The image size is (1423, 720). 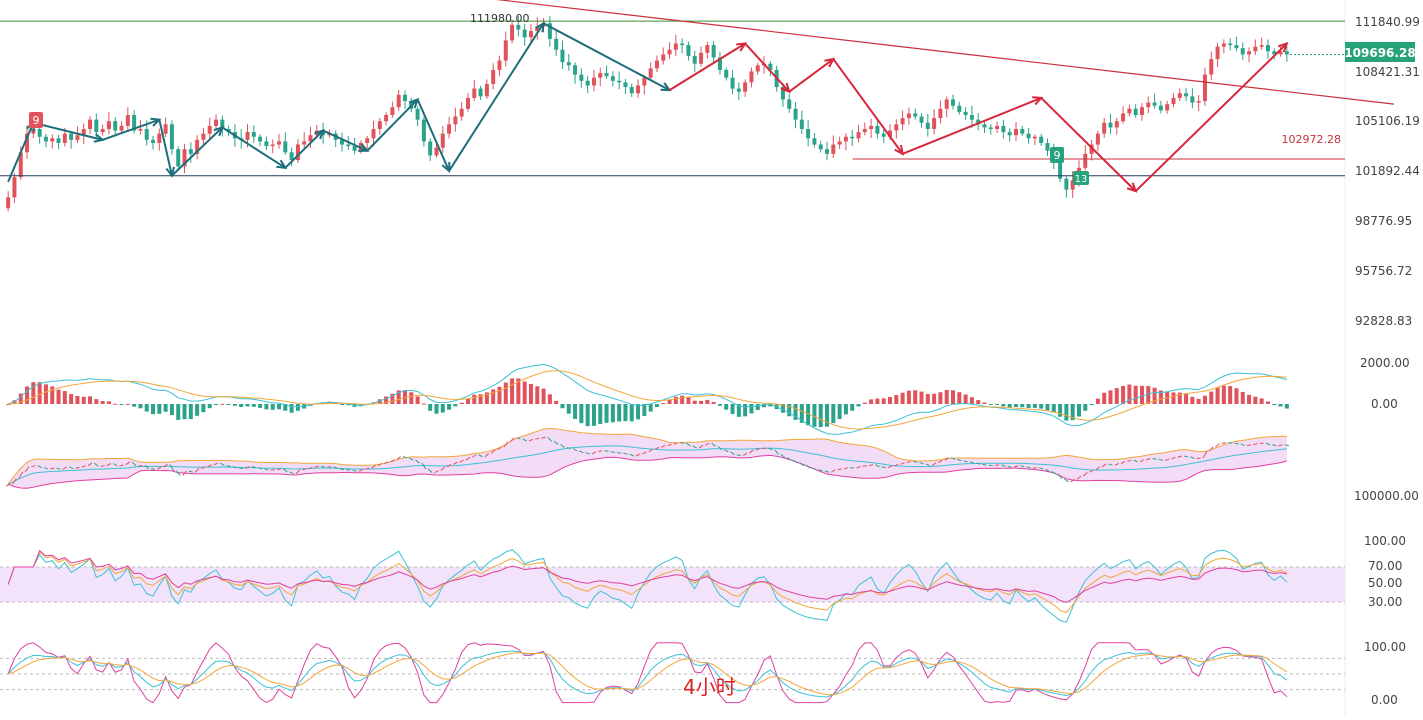 What do you see at coordinates (672, 584) in the screenshot?
I see `rsi-band` at bounding box center [672, 584].